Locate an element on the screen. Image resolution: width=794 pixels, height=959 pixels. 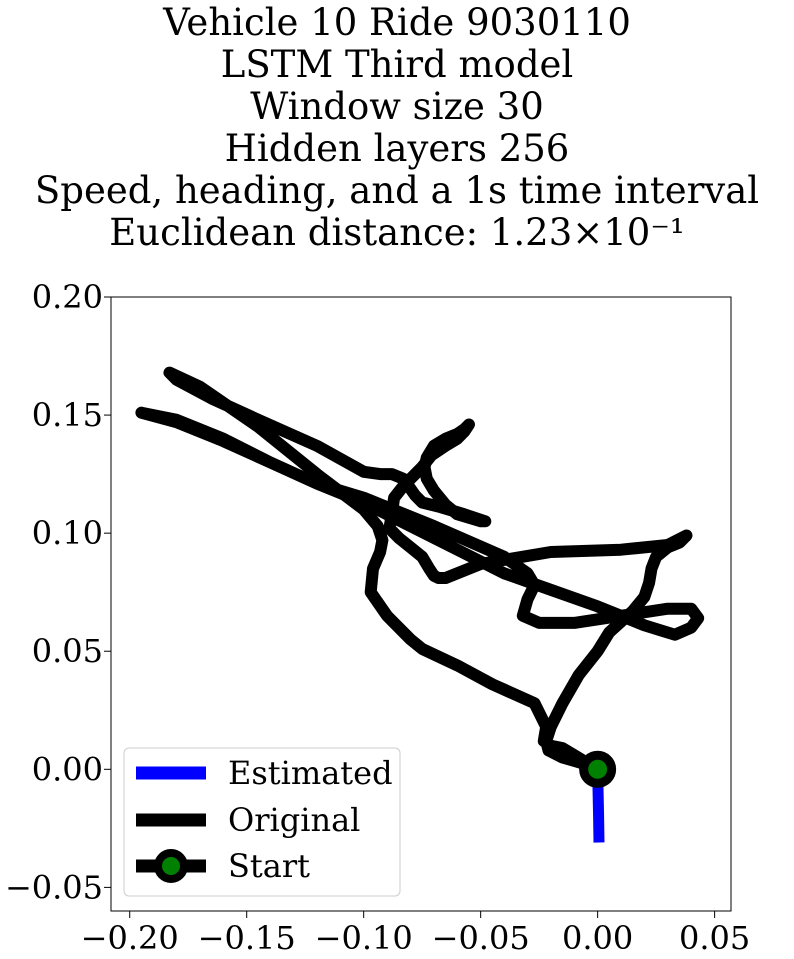
x-tick-label: −0.15 is located at coordinates (247, 938).